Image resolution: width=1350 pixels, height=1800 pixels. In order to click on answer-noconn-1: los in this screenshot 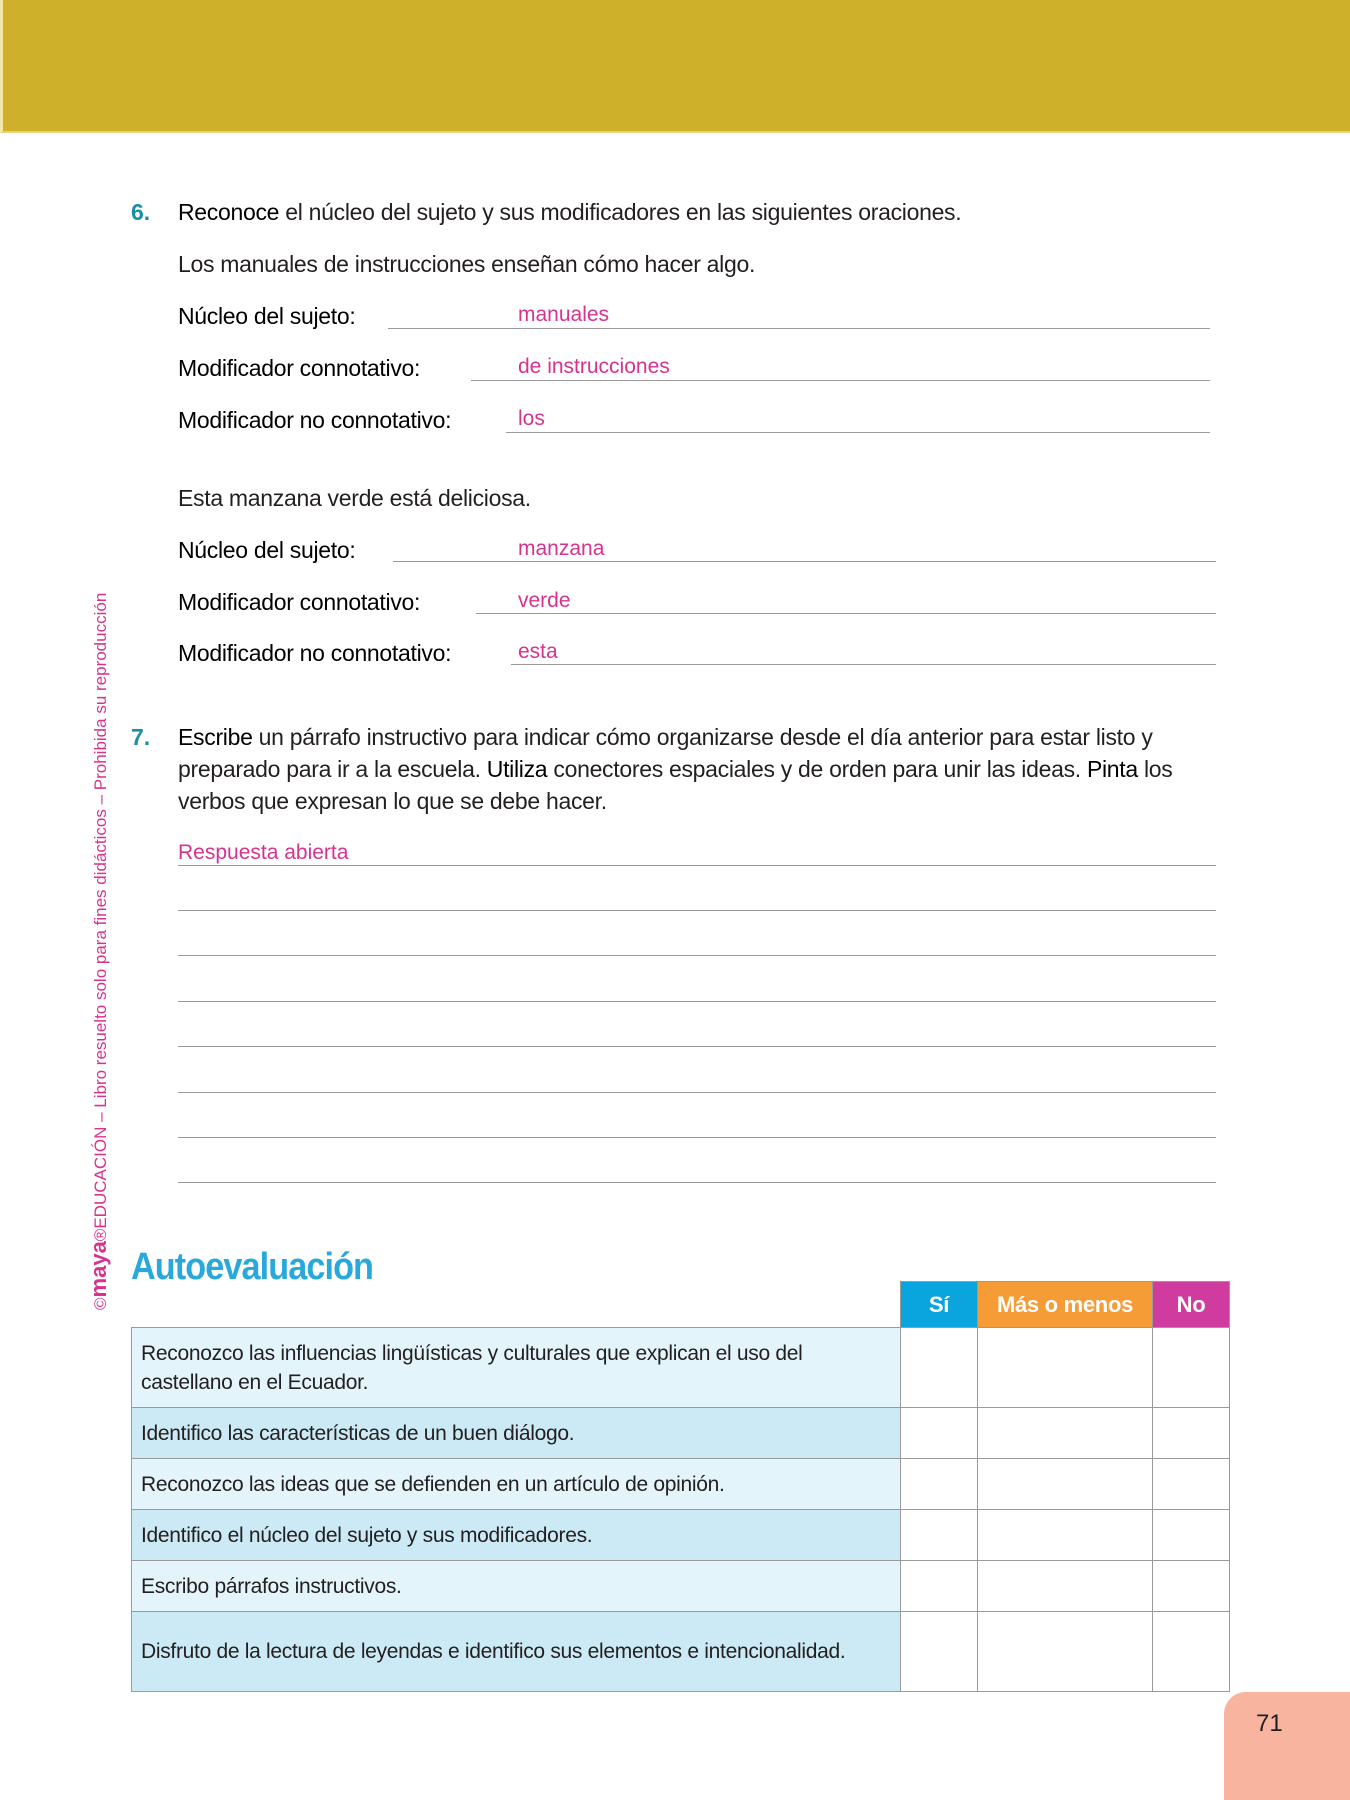, I will do `click(531, 418)`.